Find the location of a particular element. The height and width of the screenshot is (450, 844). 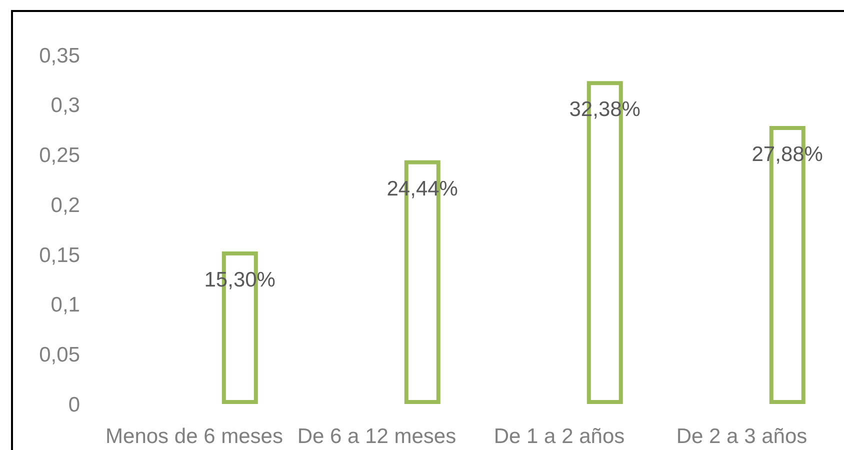

y-tick-label: 0,3 is located at coordinates (65, 106).